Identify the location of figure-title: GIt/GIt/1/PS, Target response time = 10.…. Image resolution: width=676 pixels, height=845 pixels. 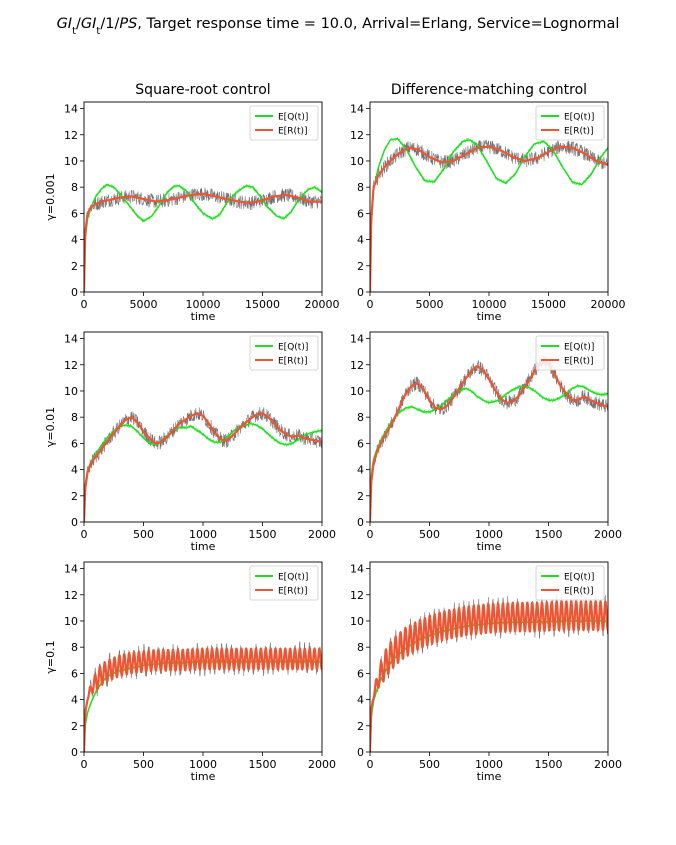
(338, 26).